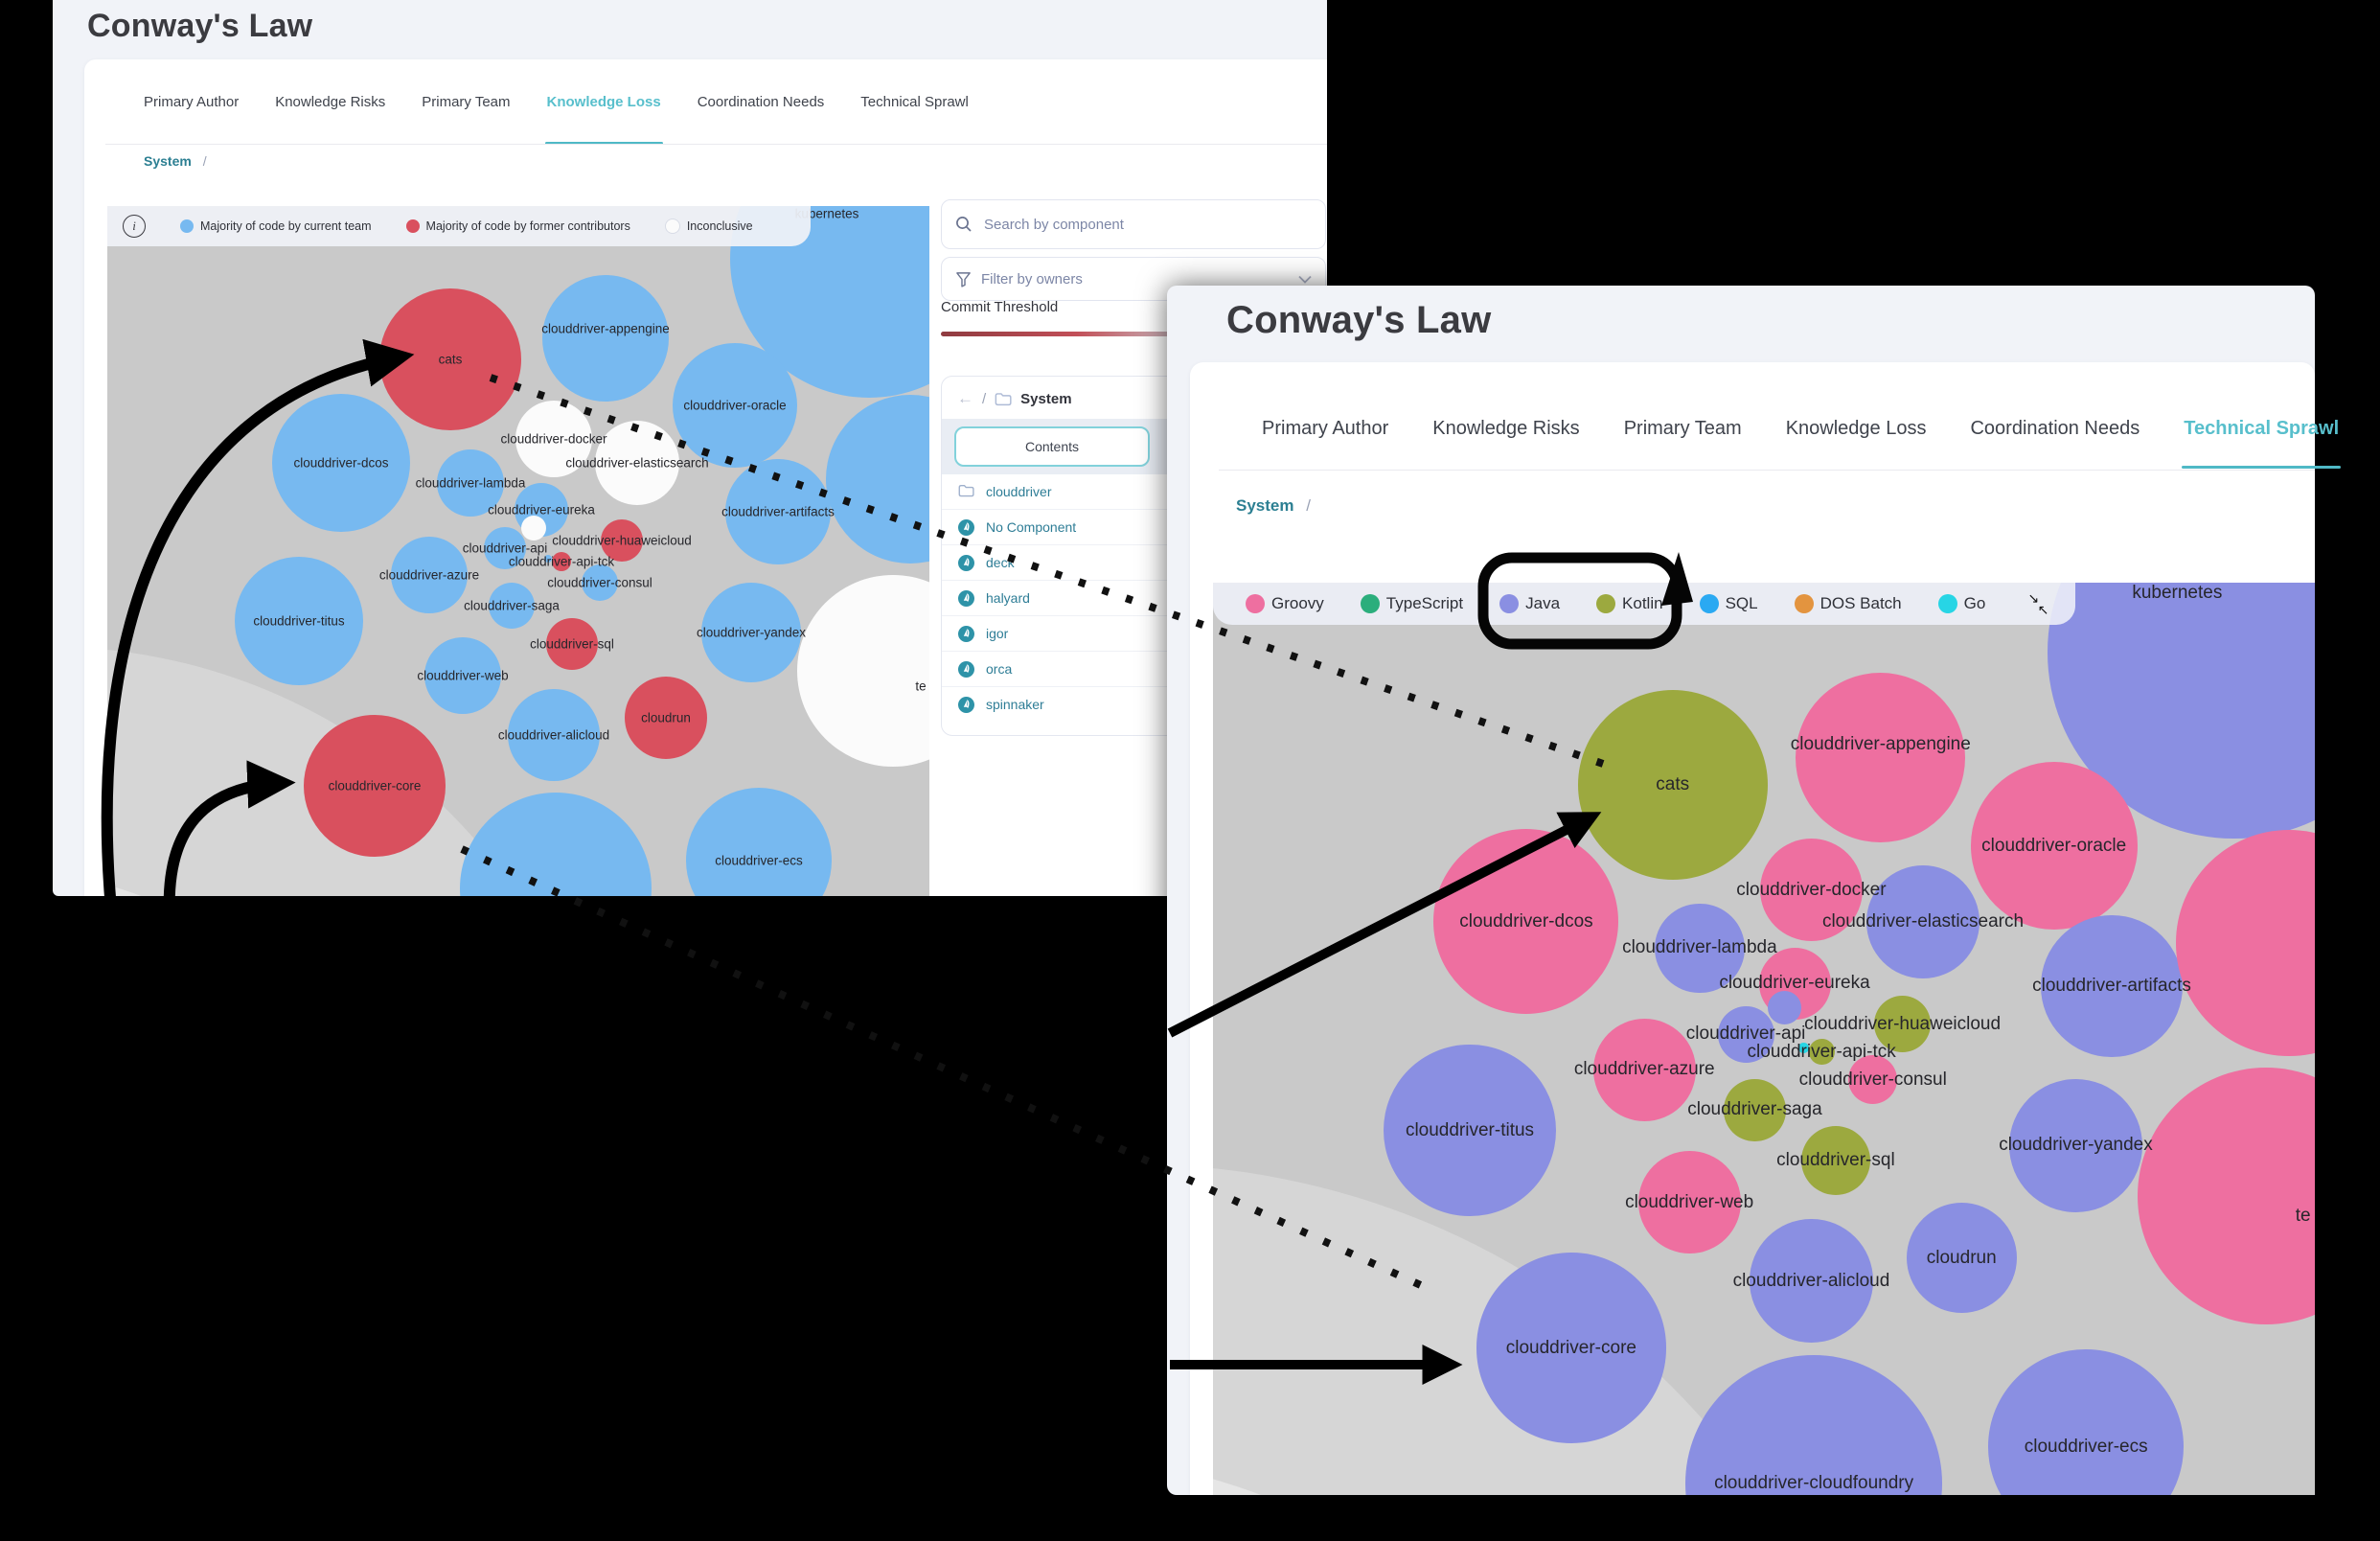 This screenshot has height=1541, width=2380. Describe the element at coordinates (1103, 224) in the screenshot. I see `search-input` at that location.